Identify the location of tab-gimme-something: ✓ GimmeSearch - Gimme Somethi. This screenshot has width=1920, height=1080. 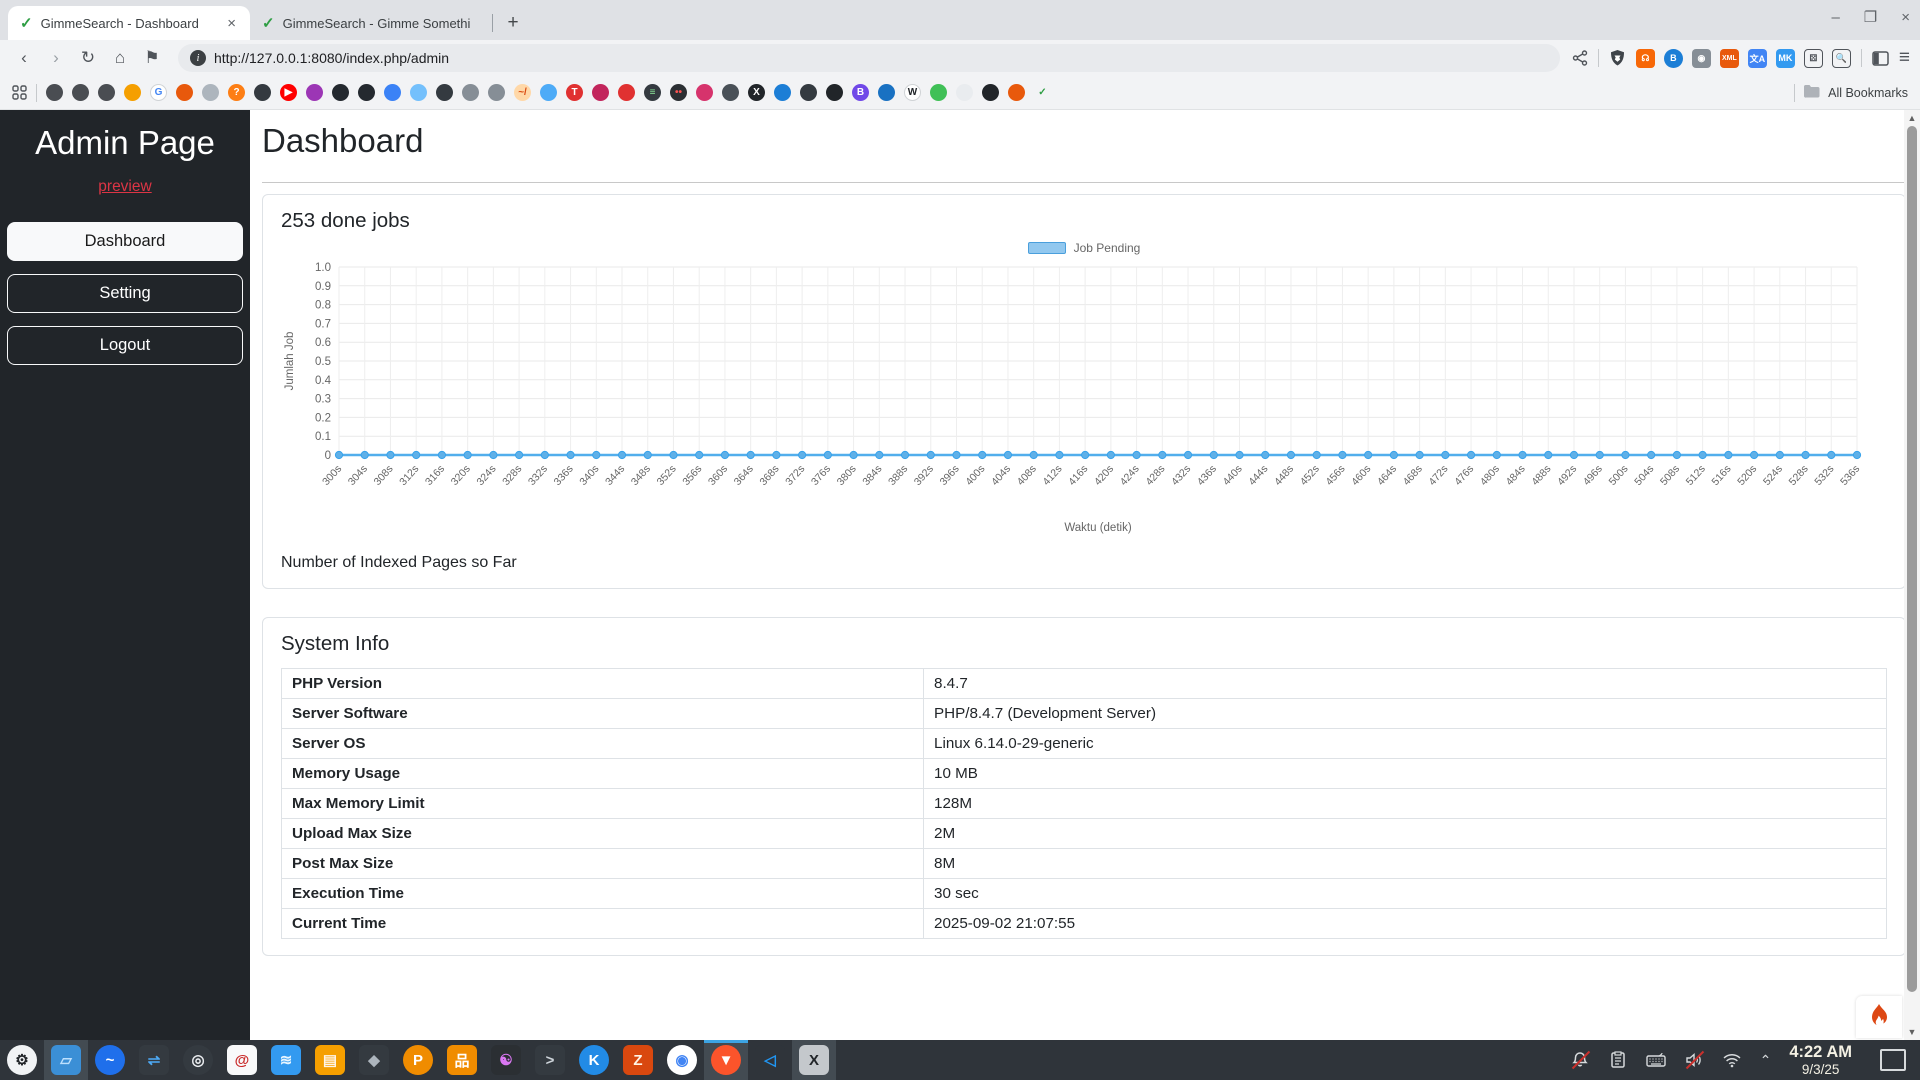
(371, 23).